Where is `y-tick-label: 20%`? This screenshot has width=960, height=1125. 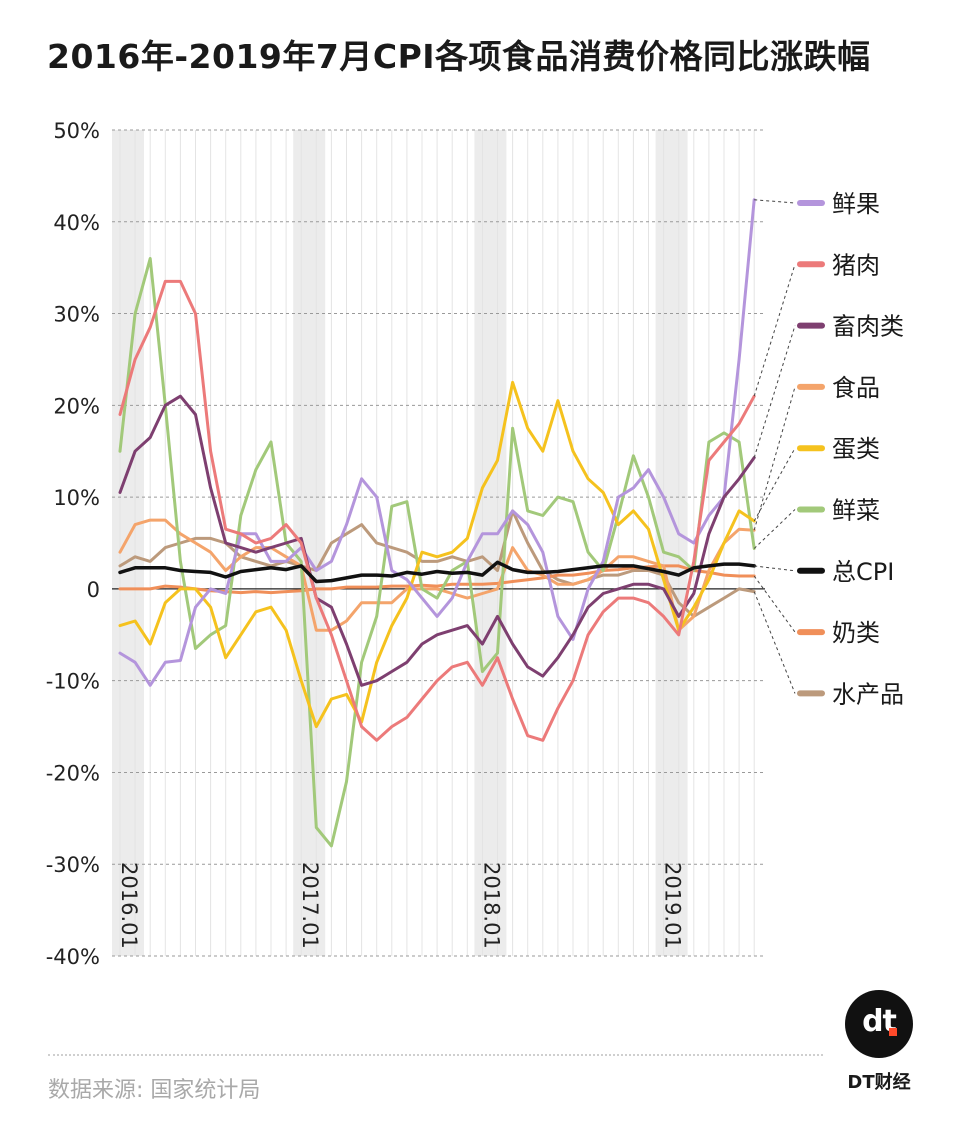 y-tick-label: 20% is located at coordinates (76, 406).